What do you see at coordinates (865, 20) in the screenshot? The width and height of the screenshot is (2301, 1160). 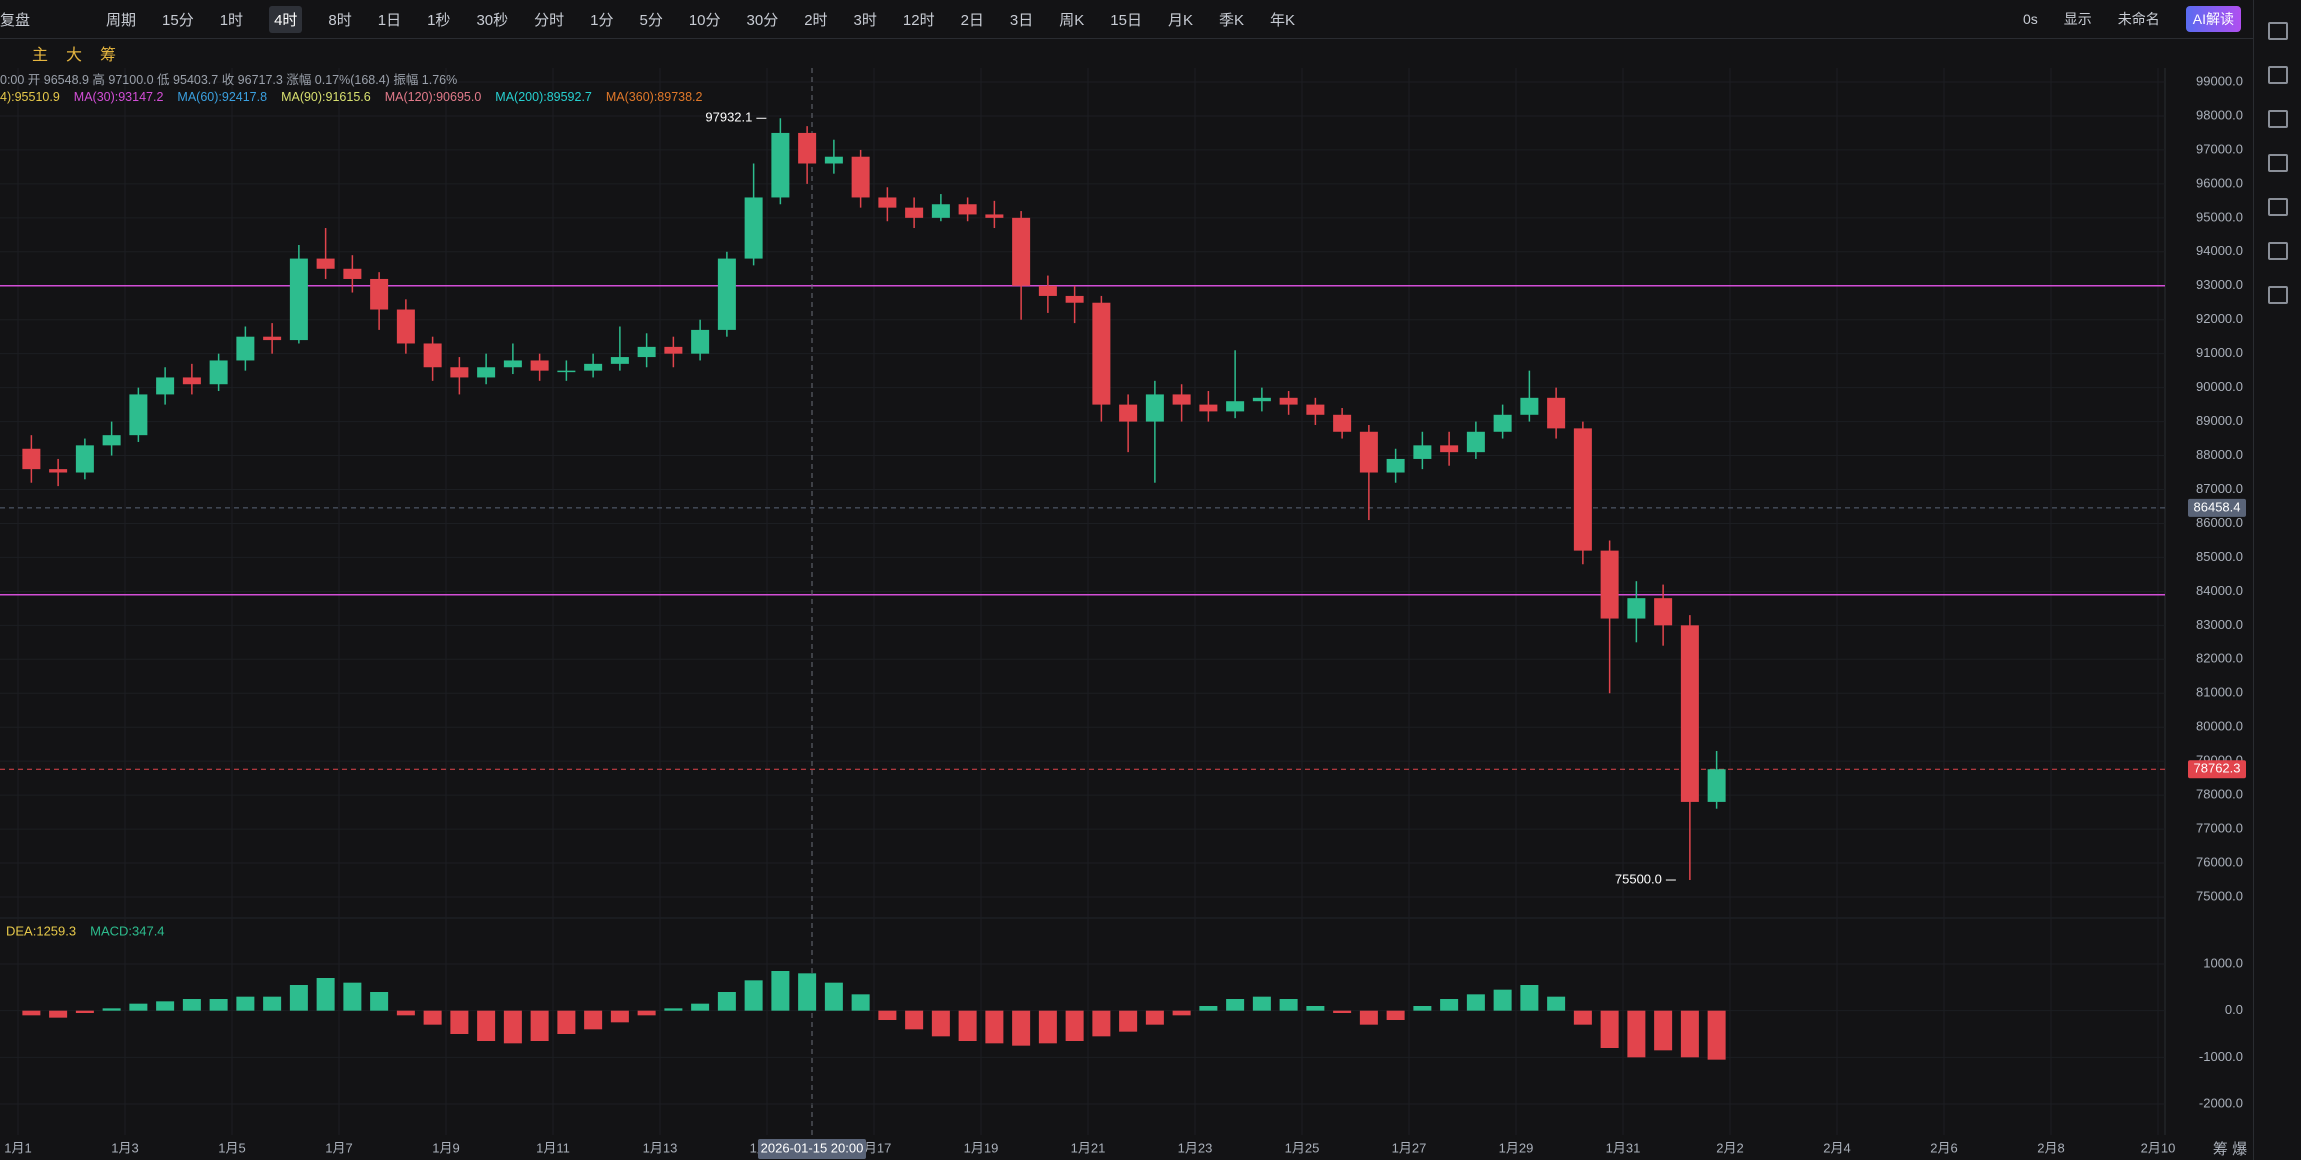 I see `period: 3时` at bounding box center [865, 20].